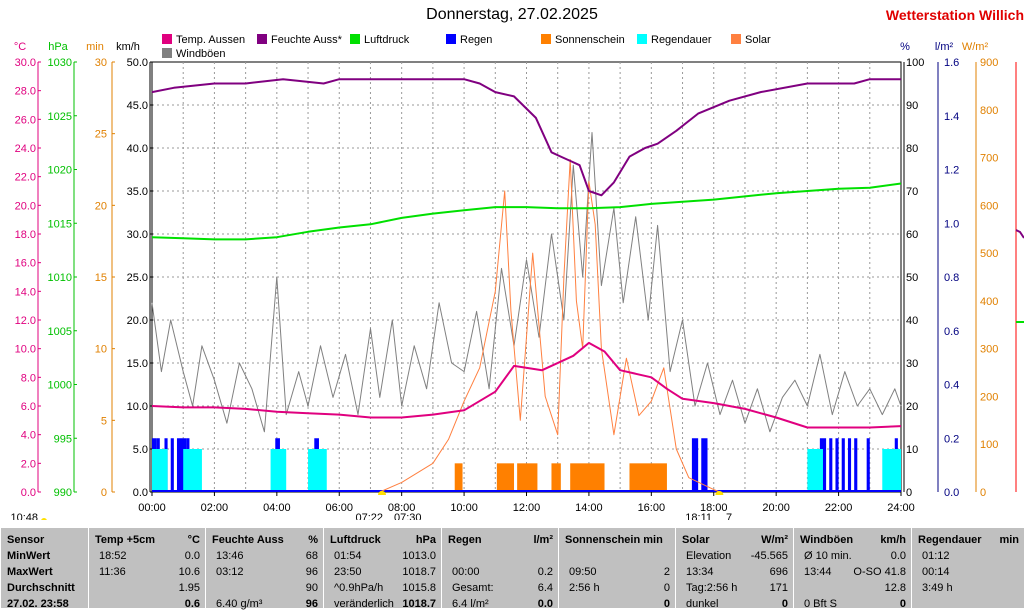 The height and width of the screenshot is (610, 1024). I want to click on tick-label-solar: 400, so click(989, 302).